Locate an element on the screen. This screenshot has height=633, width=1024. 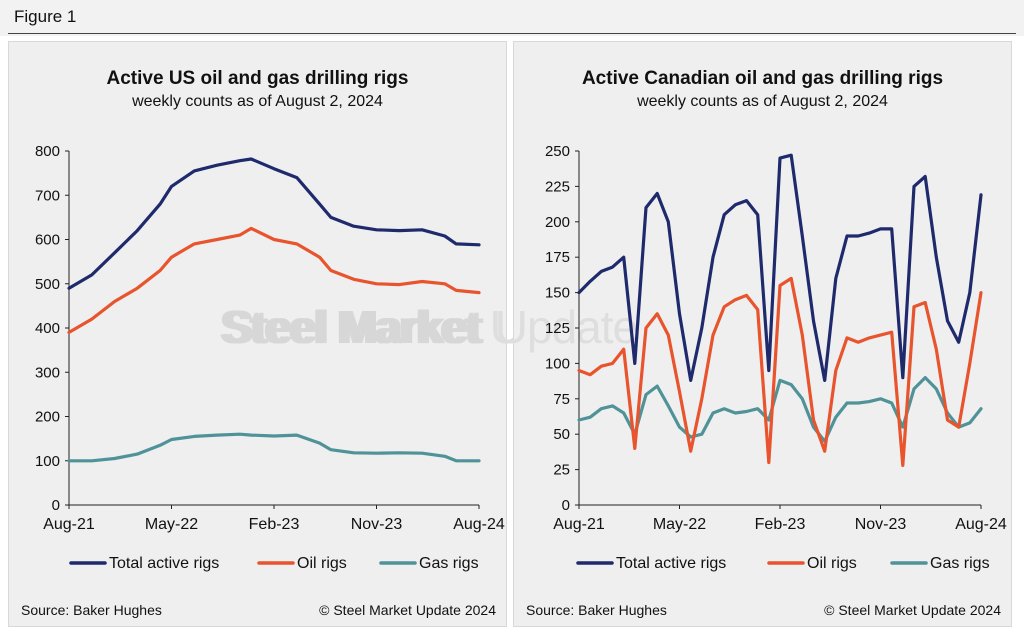
figure-title: Figure 1 is located at coordinates (45, 16).